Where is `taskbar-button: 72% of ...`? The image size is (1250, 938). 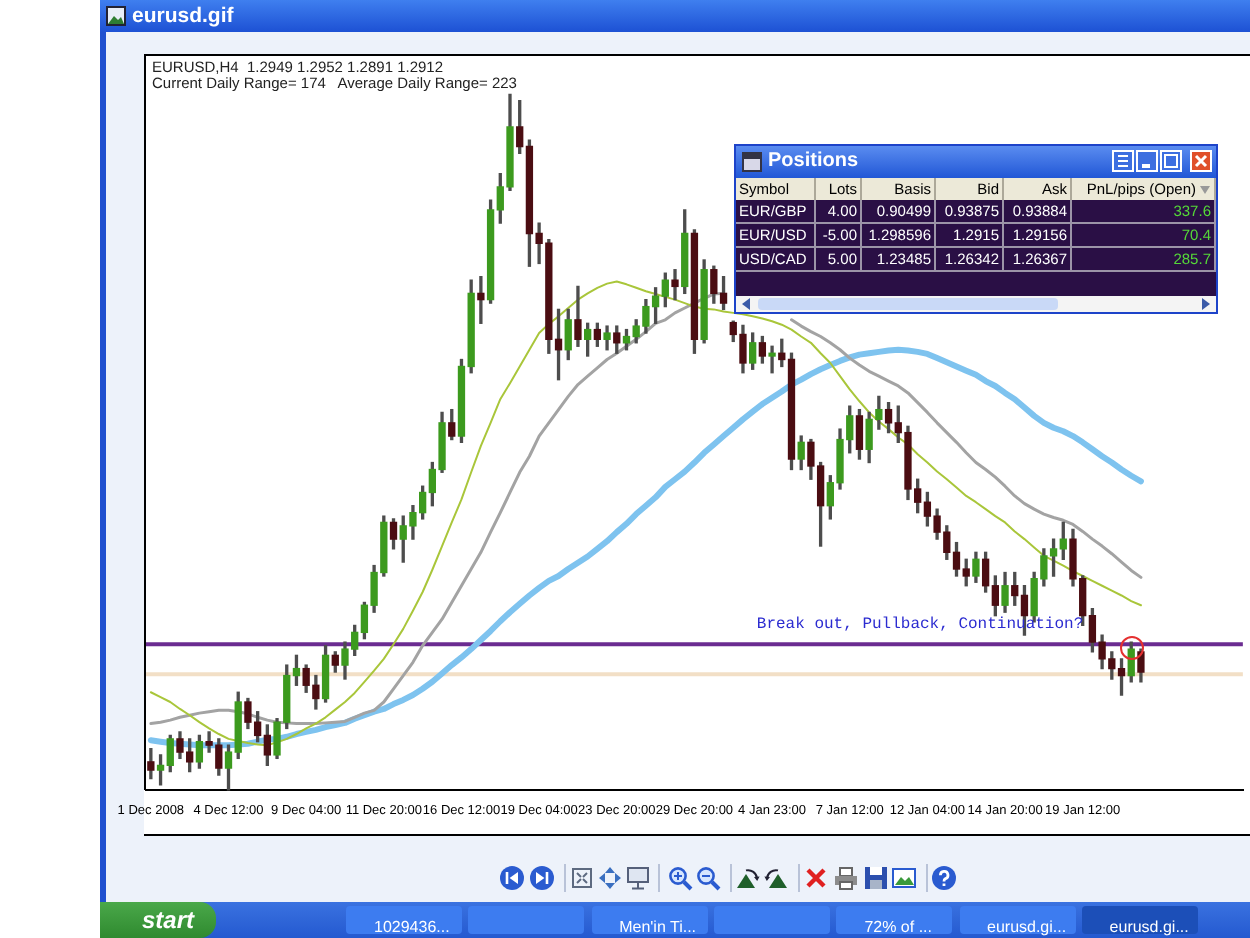
taskbar-button: 72% of ... is located at coordinates (894, 920).